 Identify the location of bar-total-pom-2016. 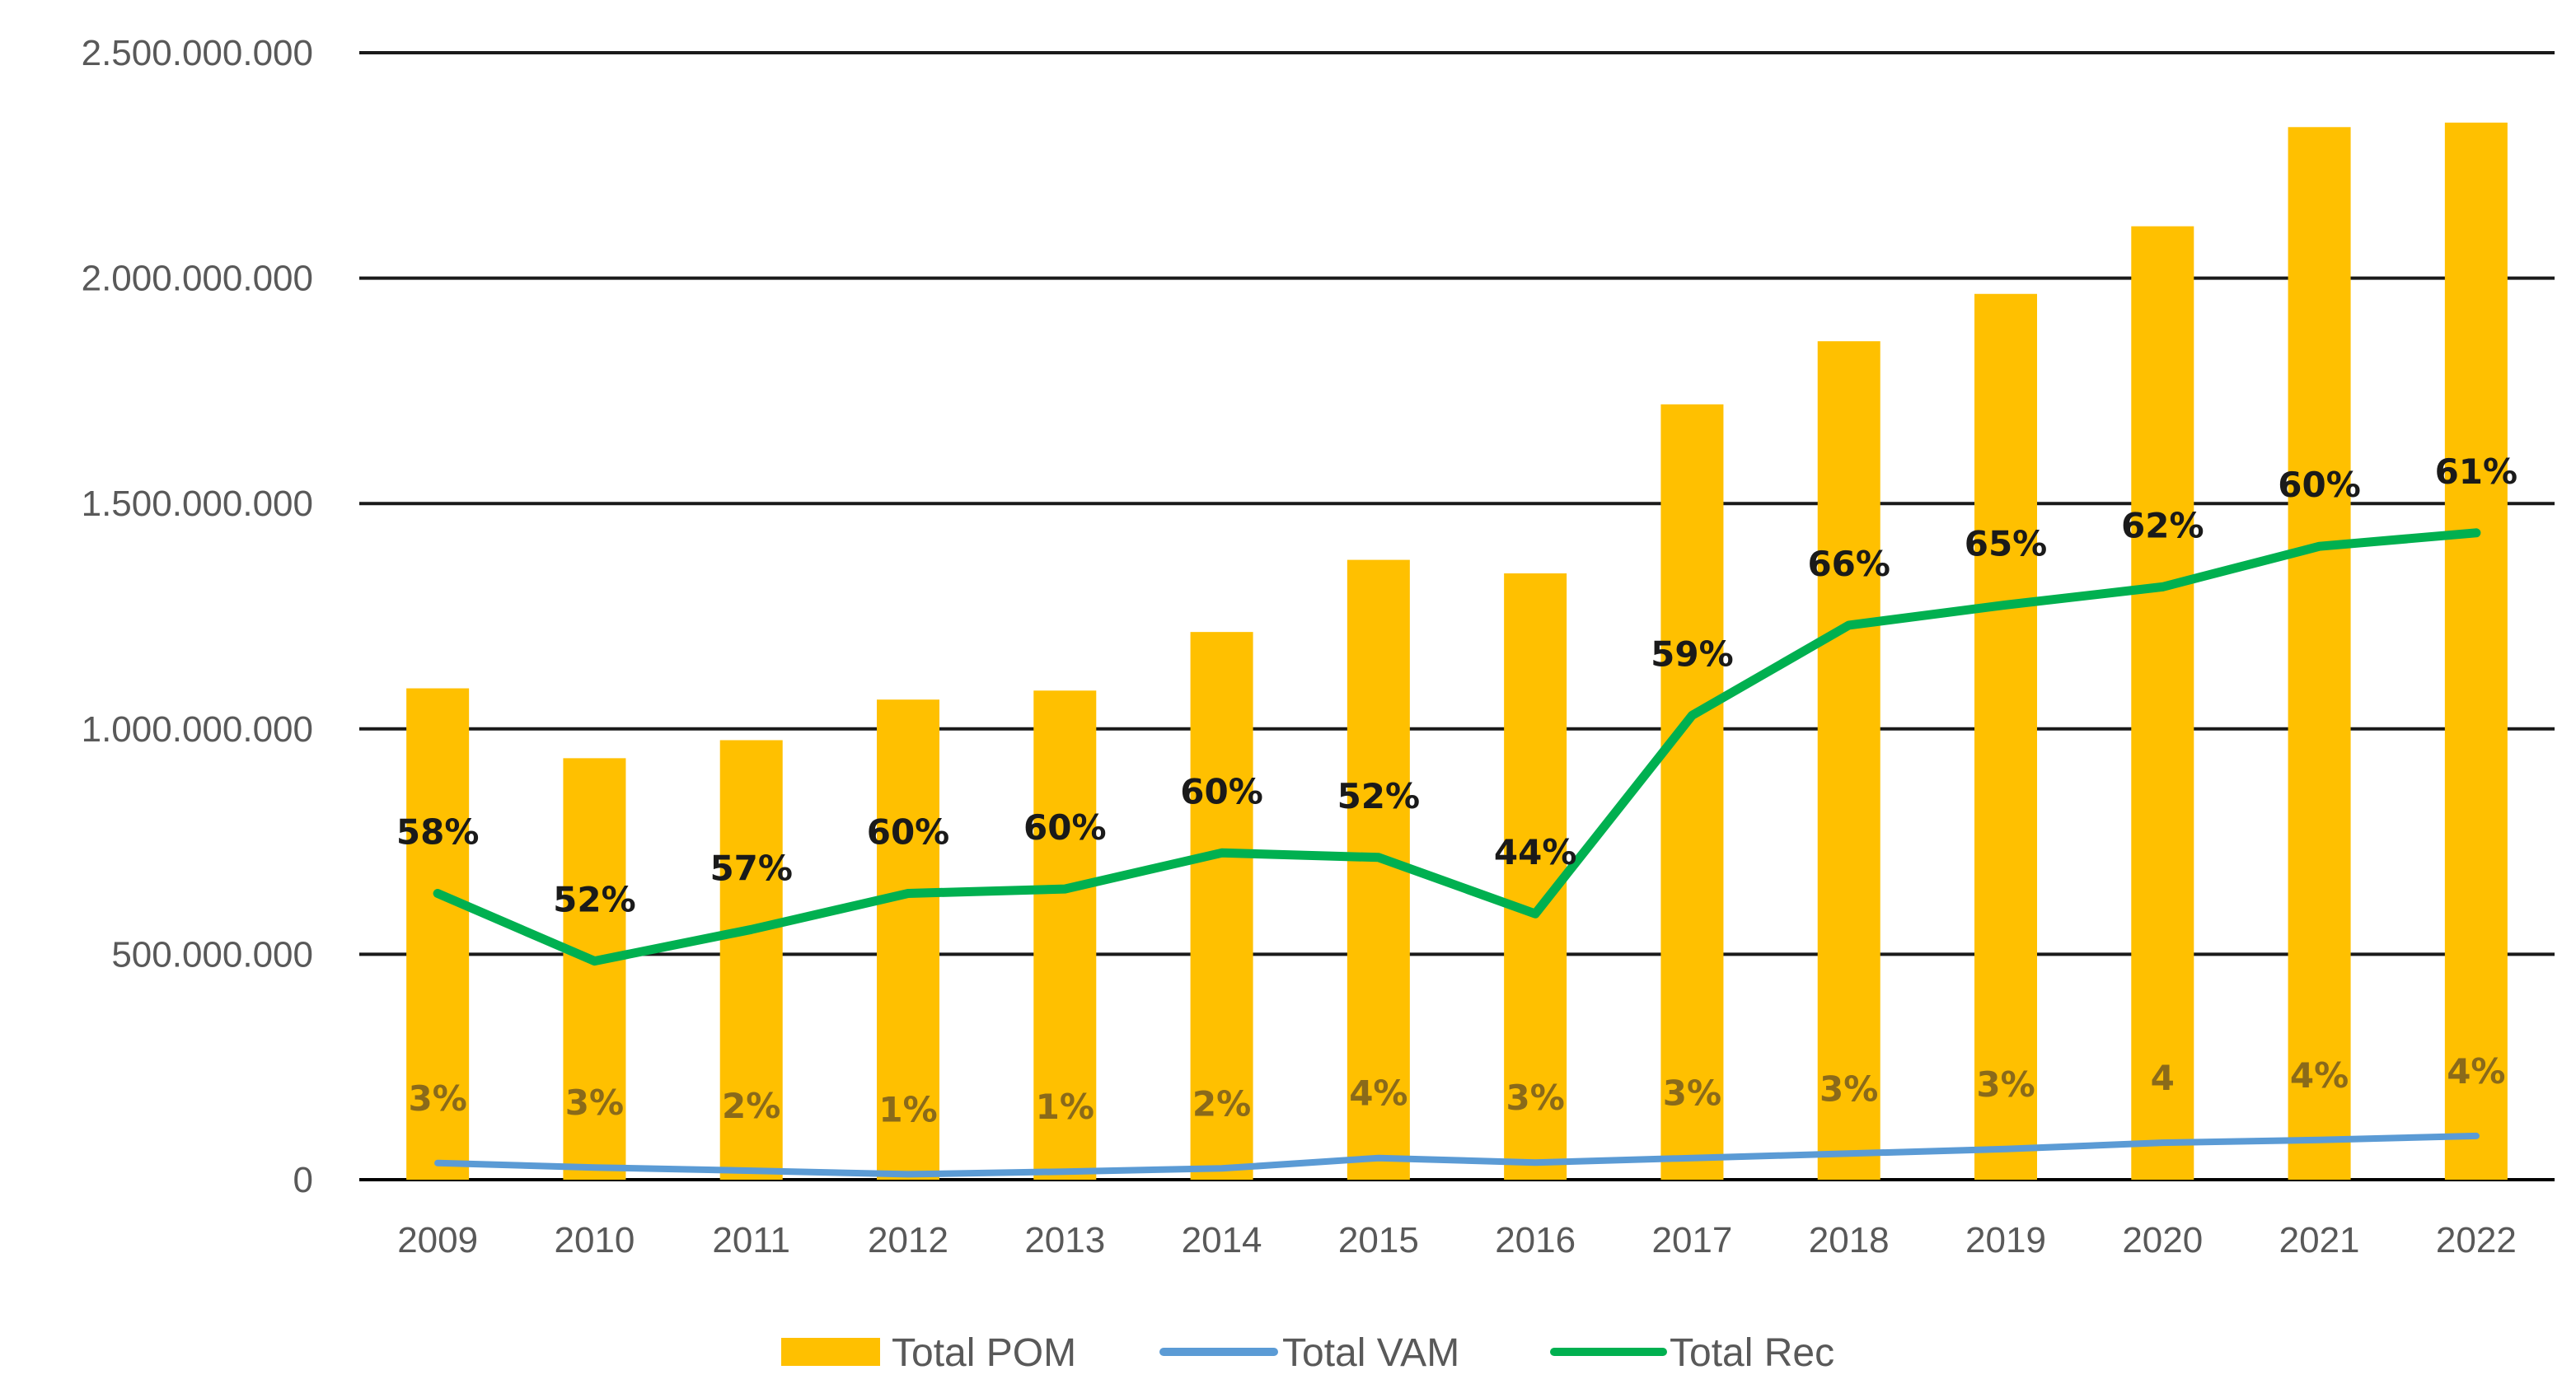
(1535, 876).